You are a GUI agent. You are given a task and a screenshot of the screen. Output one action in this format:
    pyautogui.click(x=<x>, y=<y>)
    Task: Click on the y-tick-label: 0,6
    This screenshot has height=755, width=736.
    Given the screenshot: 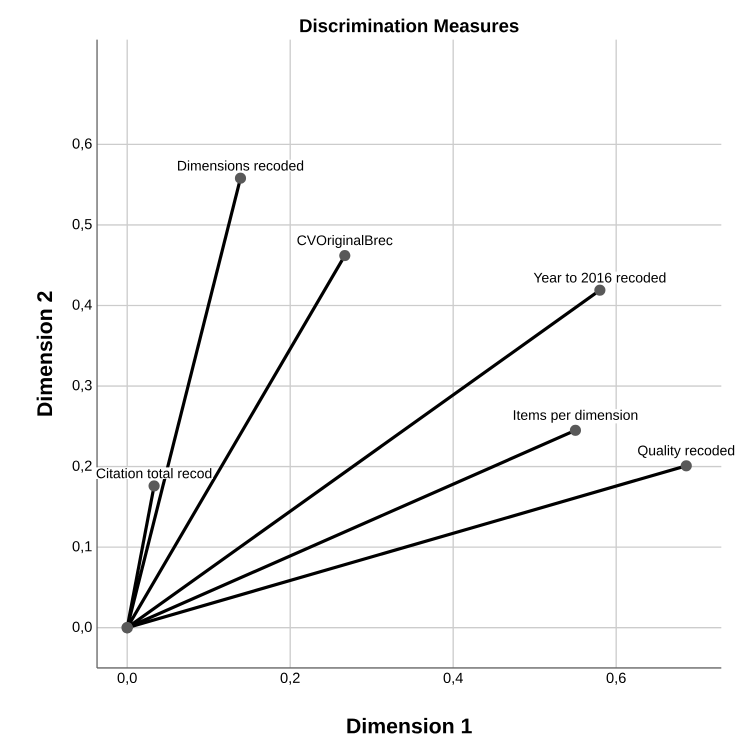 What is the action you would take?
    pyautogui.click(x=82, y=144)
    